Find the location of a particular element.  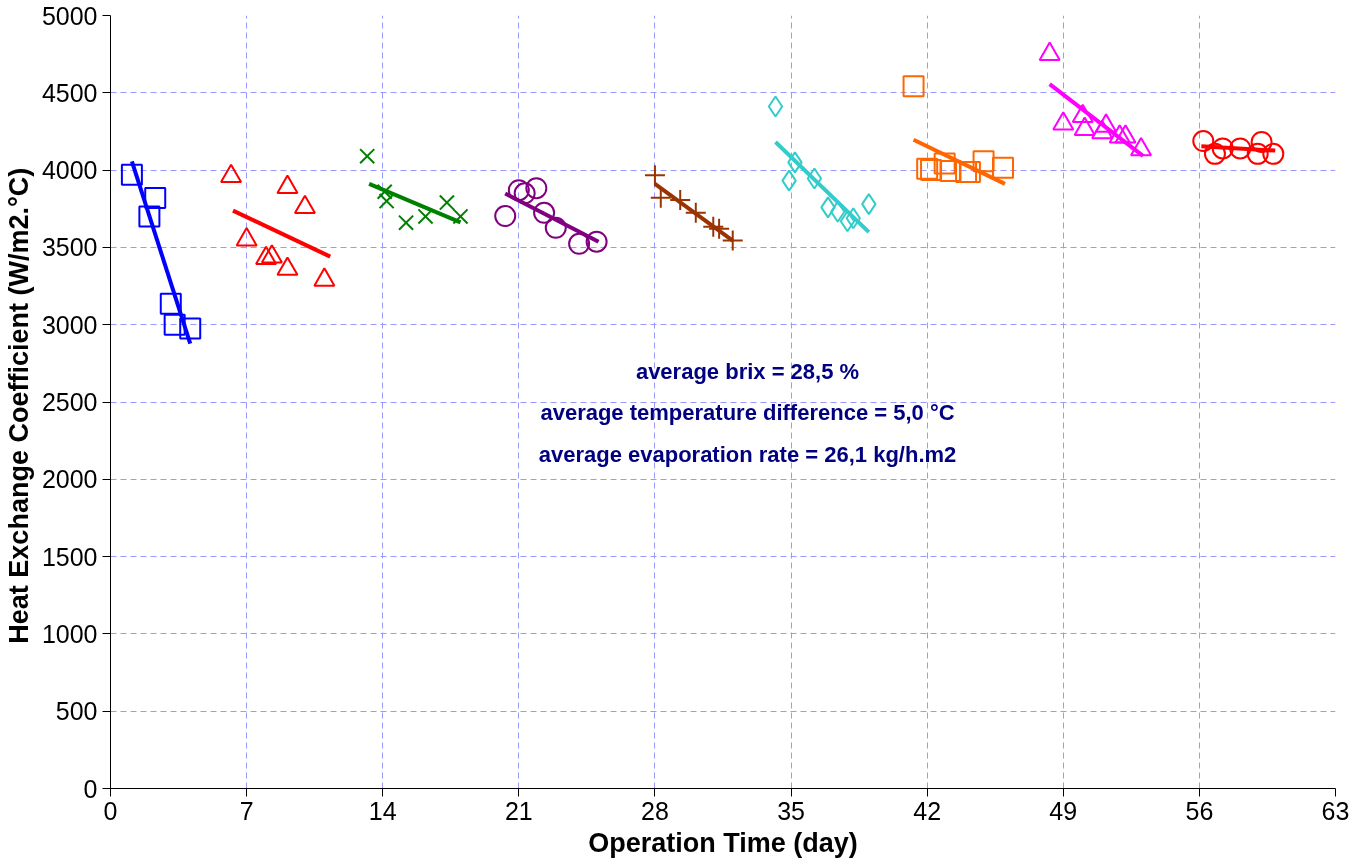

y-tick-label: 3000 is located at coordinates (69, 324).